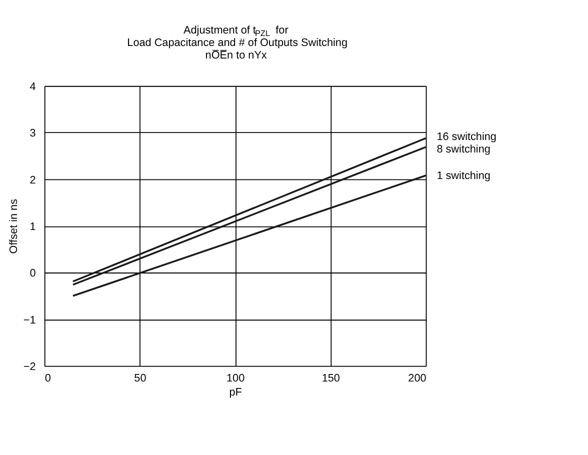 The height and width of the screenshot is (455, 588). What do you see at coordinates (33, 274) in the screenshot?
I see `y-tick-label: 0` at bounding box center [33, 274].